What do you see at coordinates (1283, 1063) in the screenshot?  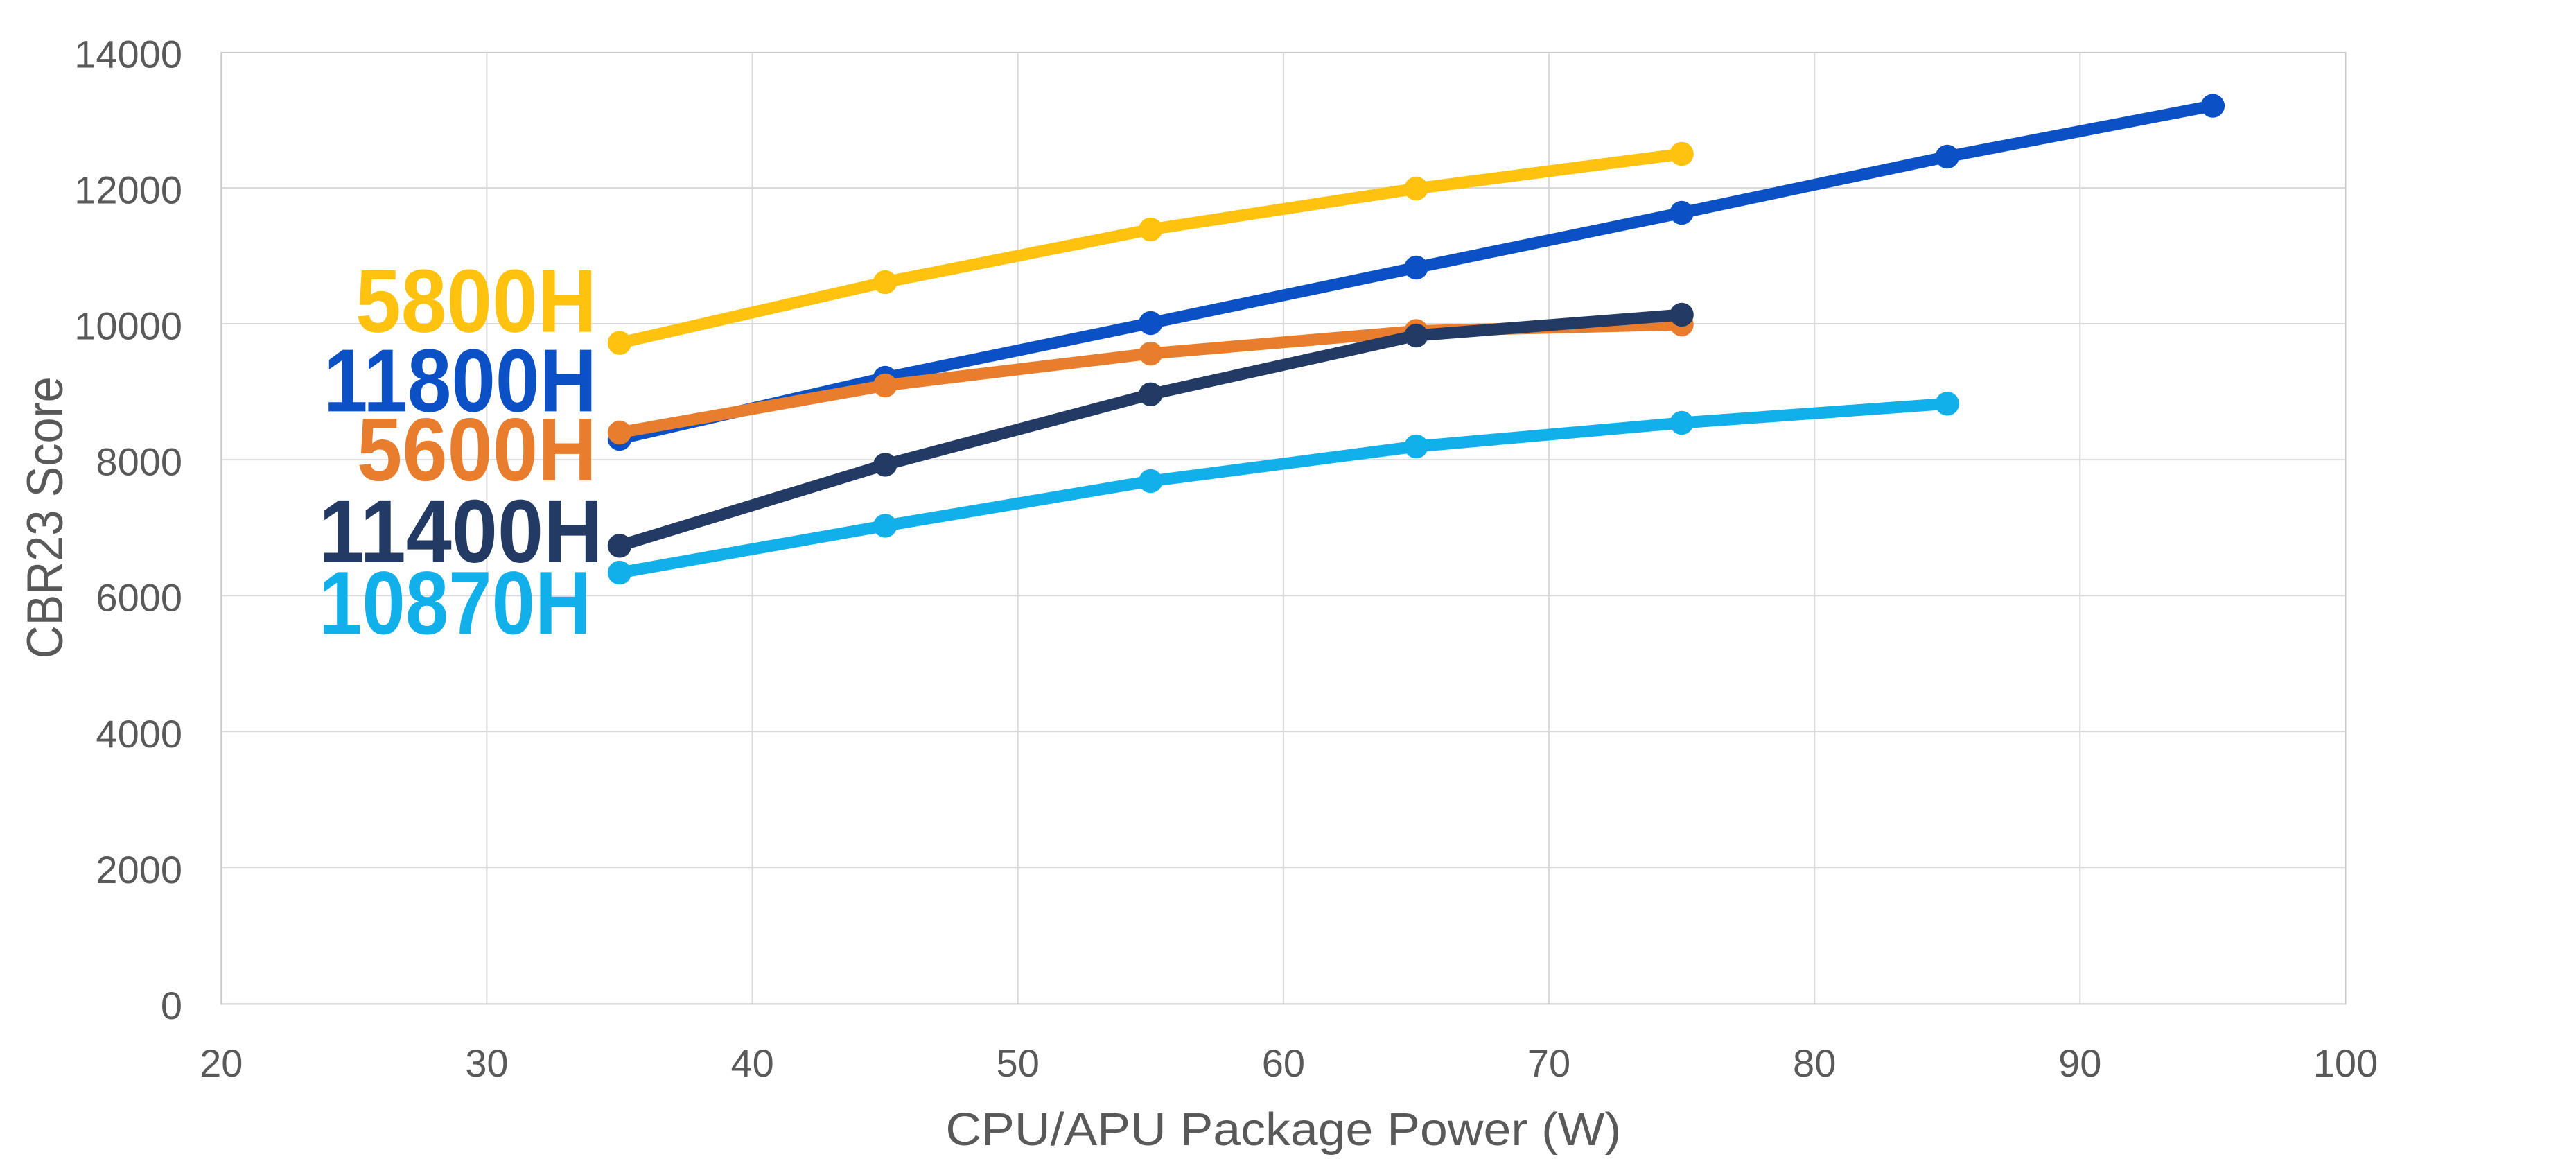 I see `svg-text: 60` at bounding box center [1283, 1063].